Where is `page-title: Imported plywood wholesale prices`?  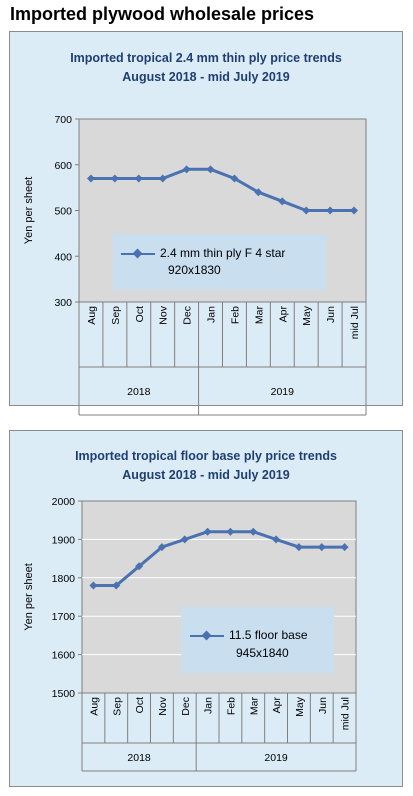 page-title: Imported plywood wholesale prices is located at coordinates (162, 14).